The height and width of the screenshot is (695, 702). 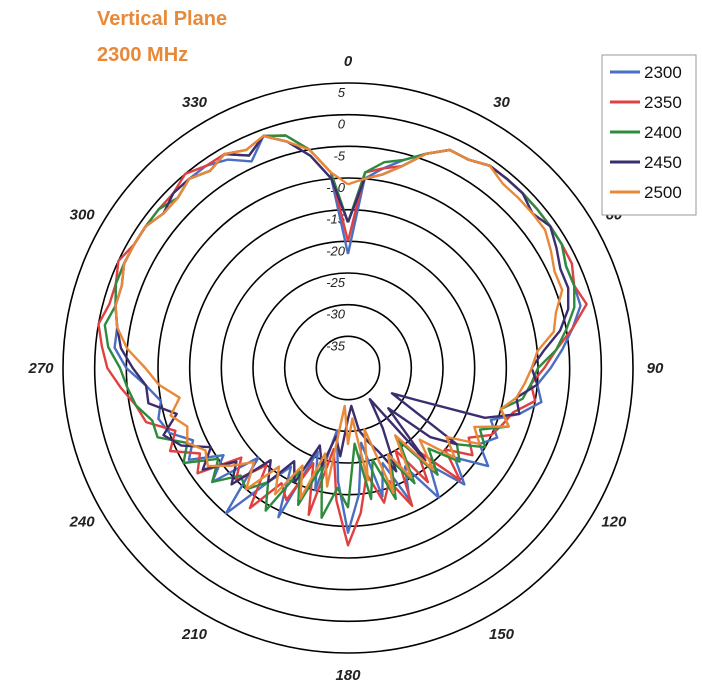 What do you see at coordinates (162, 19) in the screenshot?
I see `chart-title: Vertical Plane` at bounding box center [162, 19].